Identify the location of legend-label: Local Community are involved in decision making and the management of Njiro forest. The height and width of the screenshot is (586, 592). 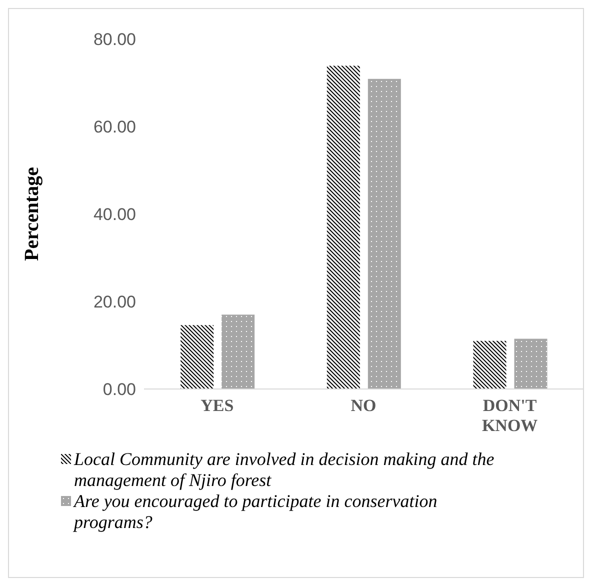
(285, 470).